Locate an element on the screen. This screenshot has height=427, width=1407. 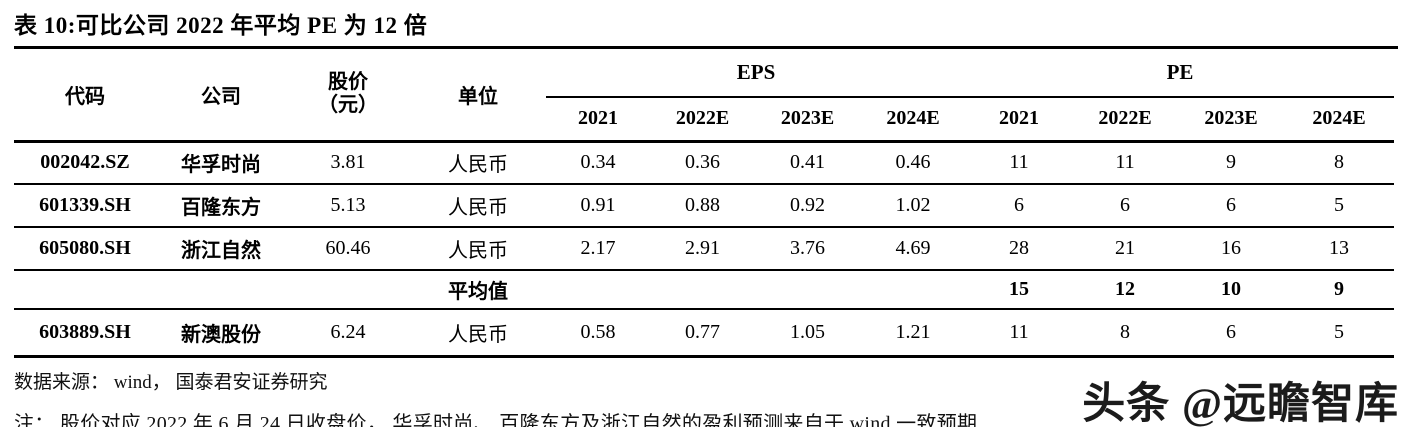
cell-eps-2023e: 0.41 is located at coordinates (807, 163).